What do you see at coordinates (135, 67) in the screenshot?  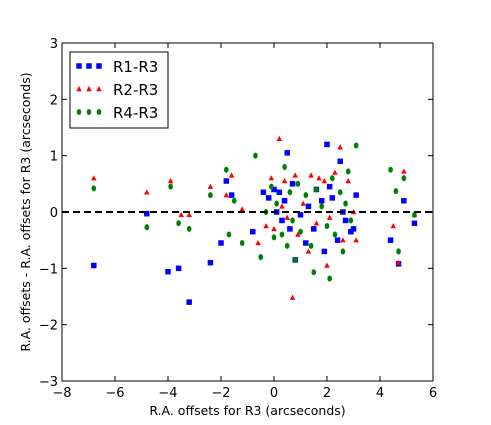 I see `legend-label-r1-r3: R1-R3` at bounding box center [135, 67].